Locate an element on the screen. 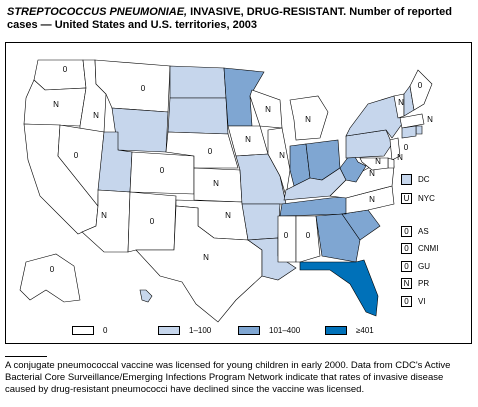 Image resolution: width=478 pixels, height=407 pixels. state-ri is located at coordinates (419, 130).